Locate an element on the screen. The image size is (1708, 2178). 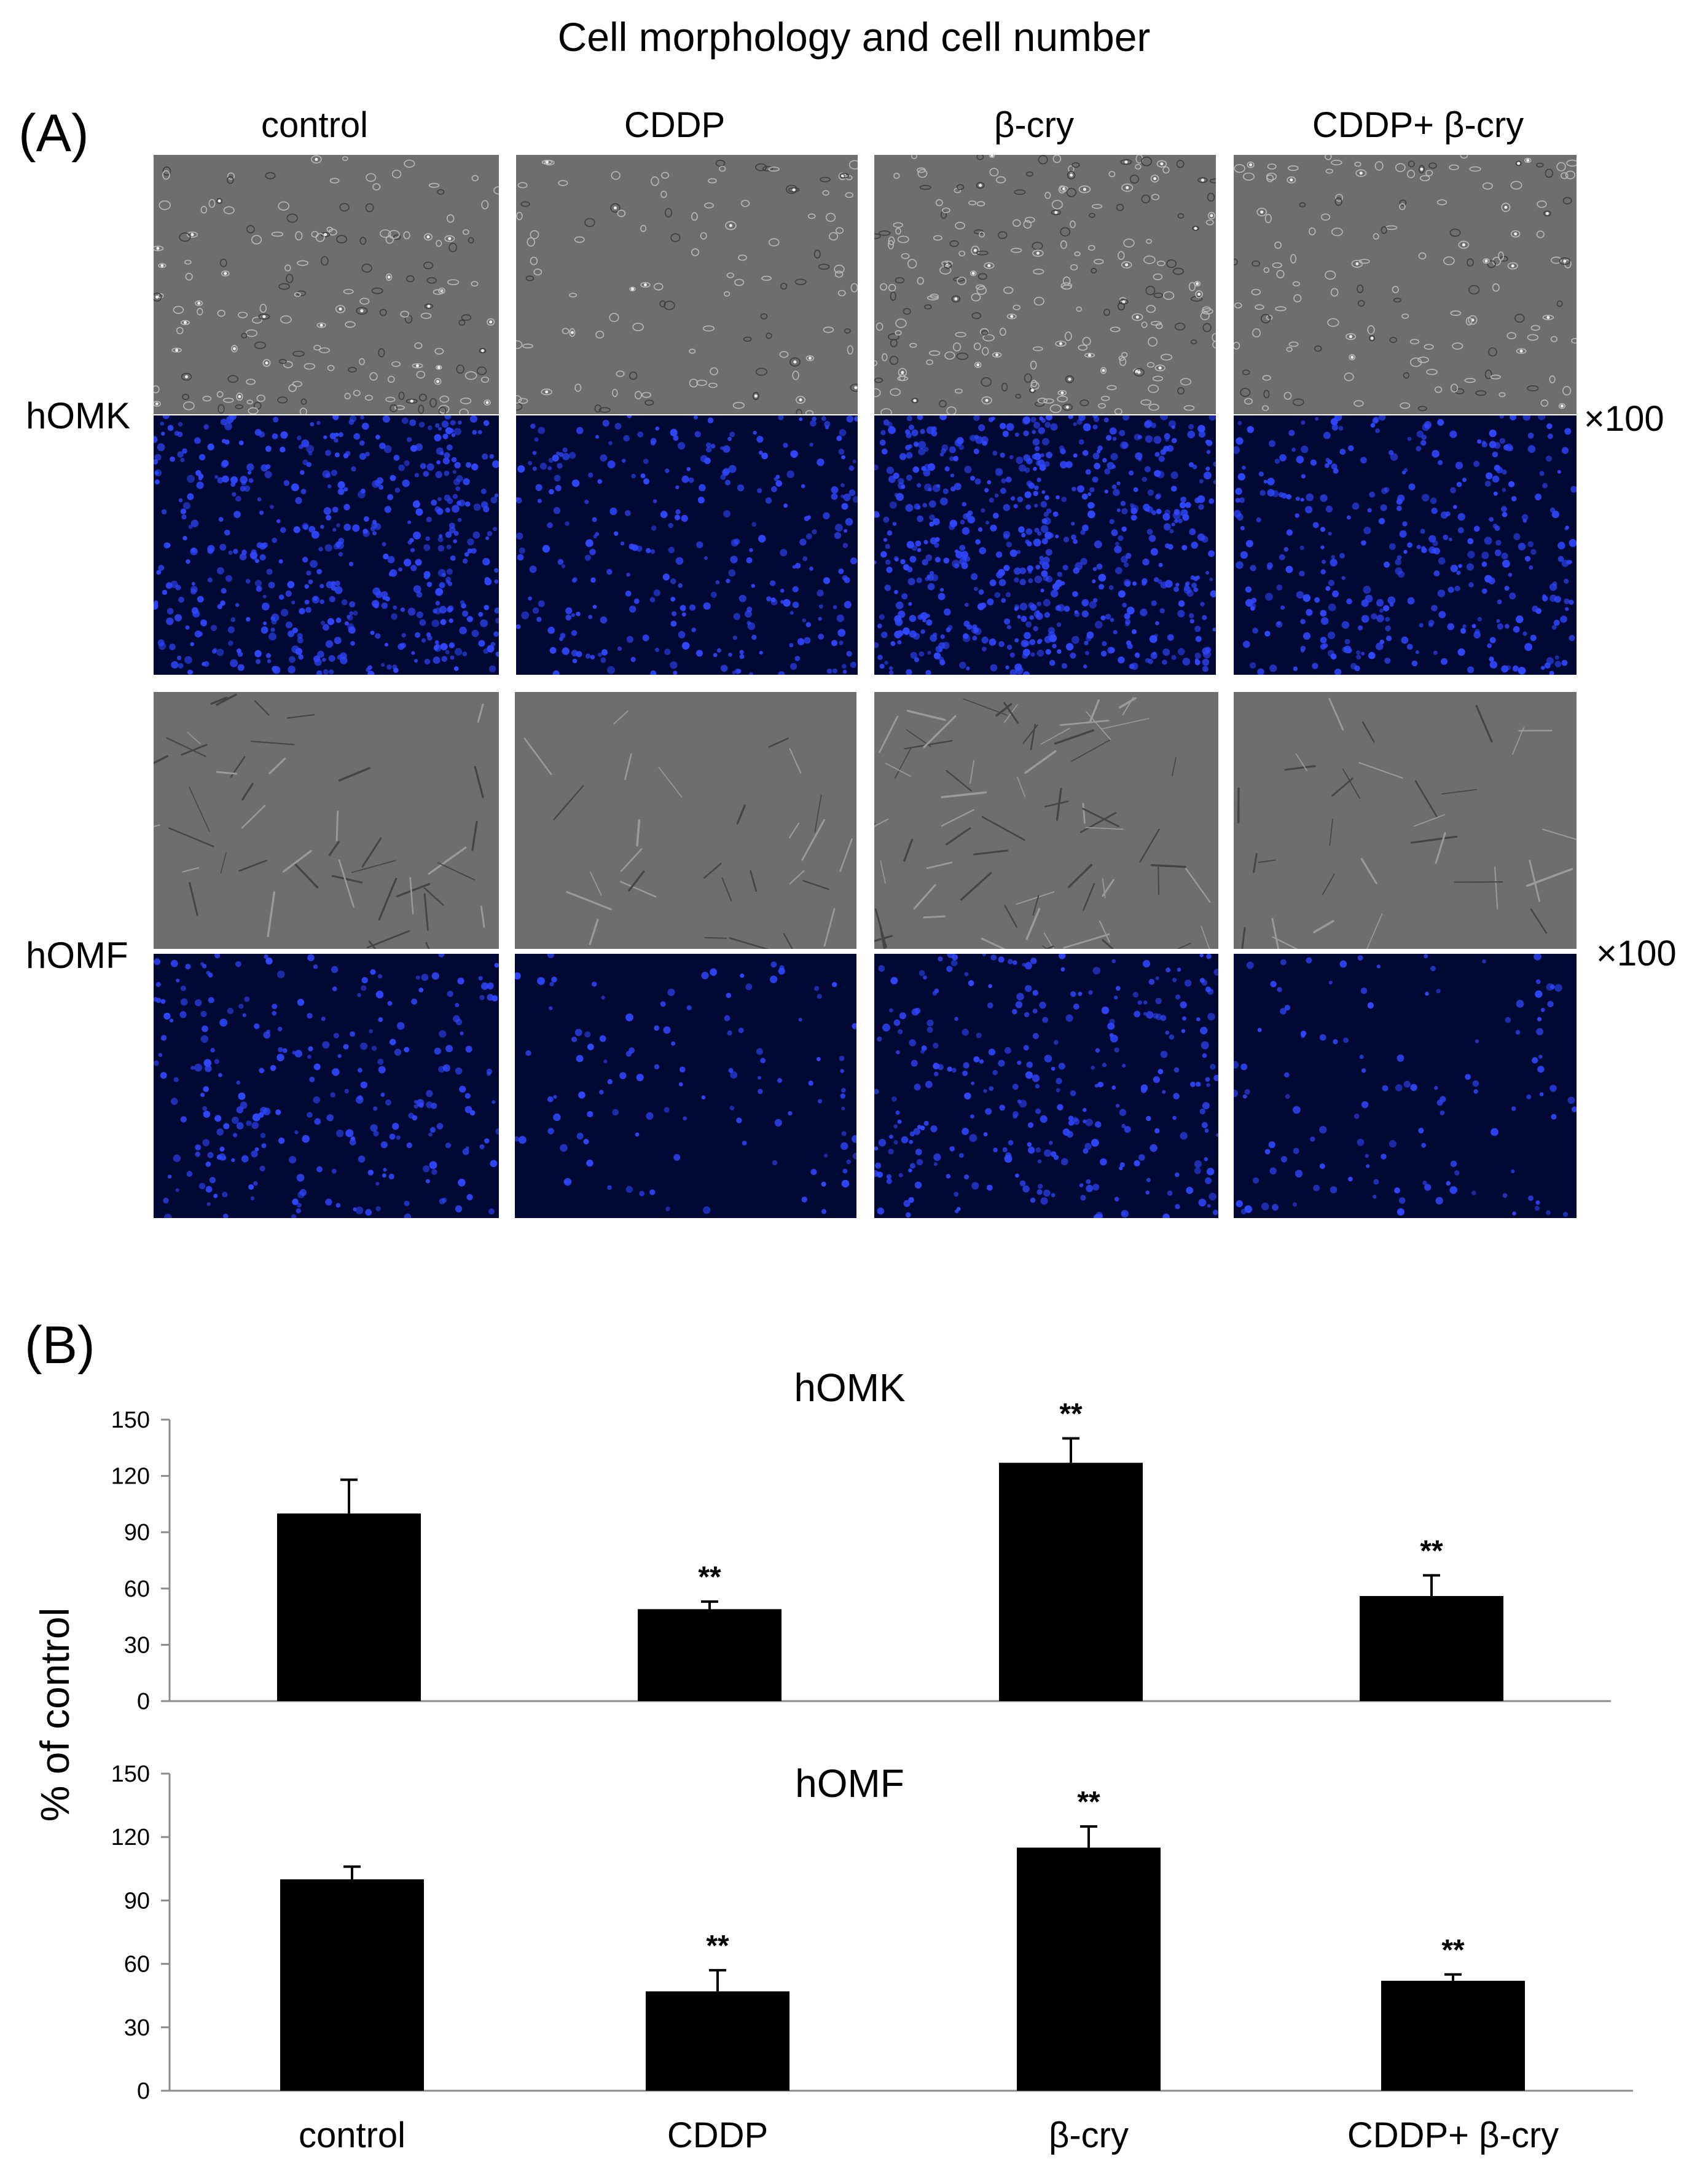
micrograph-homk-beta-cry-phase is located at coordinates (1045, 284).